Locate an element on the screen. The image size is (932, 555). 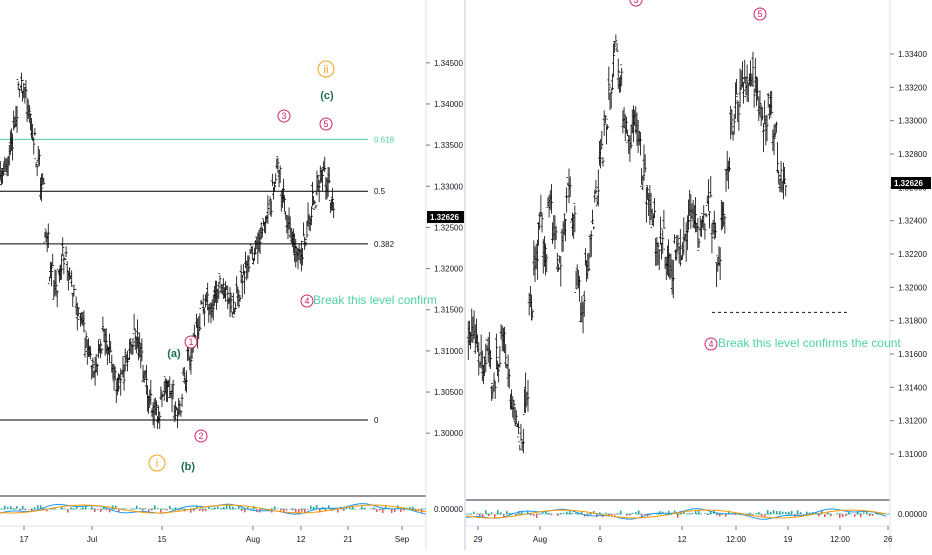
x-tick-label: 6 is located at coordinates (600, 539).